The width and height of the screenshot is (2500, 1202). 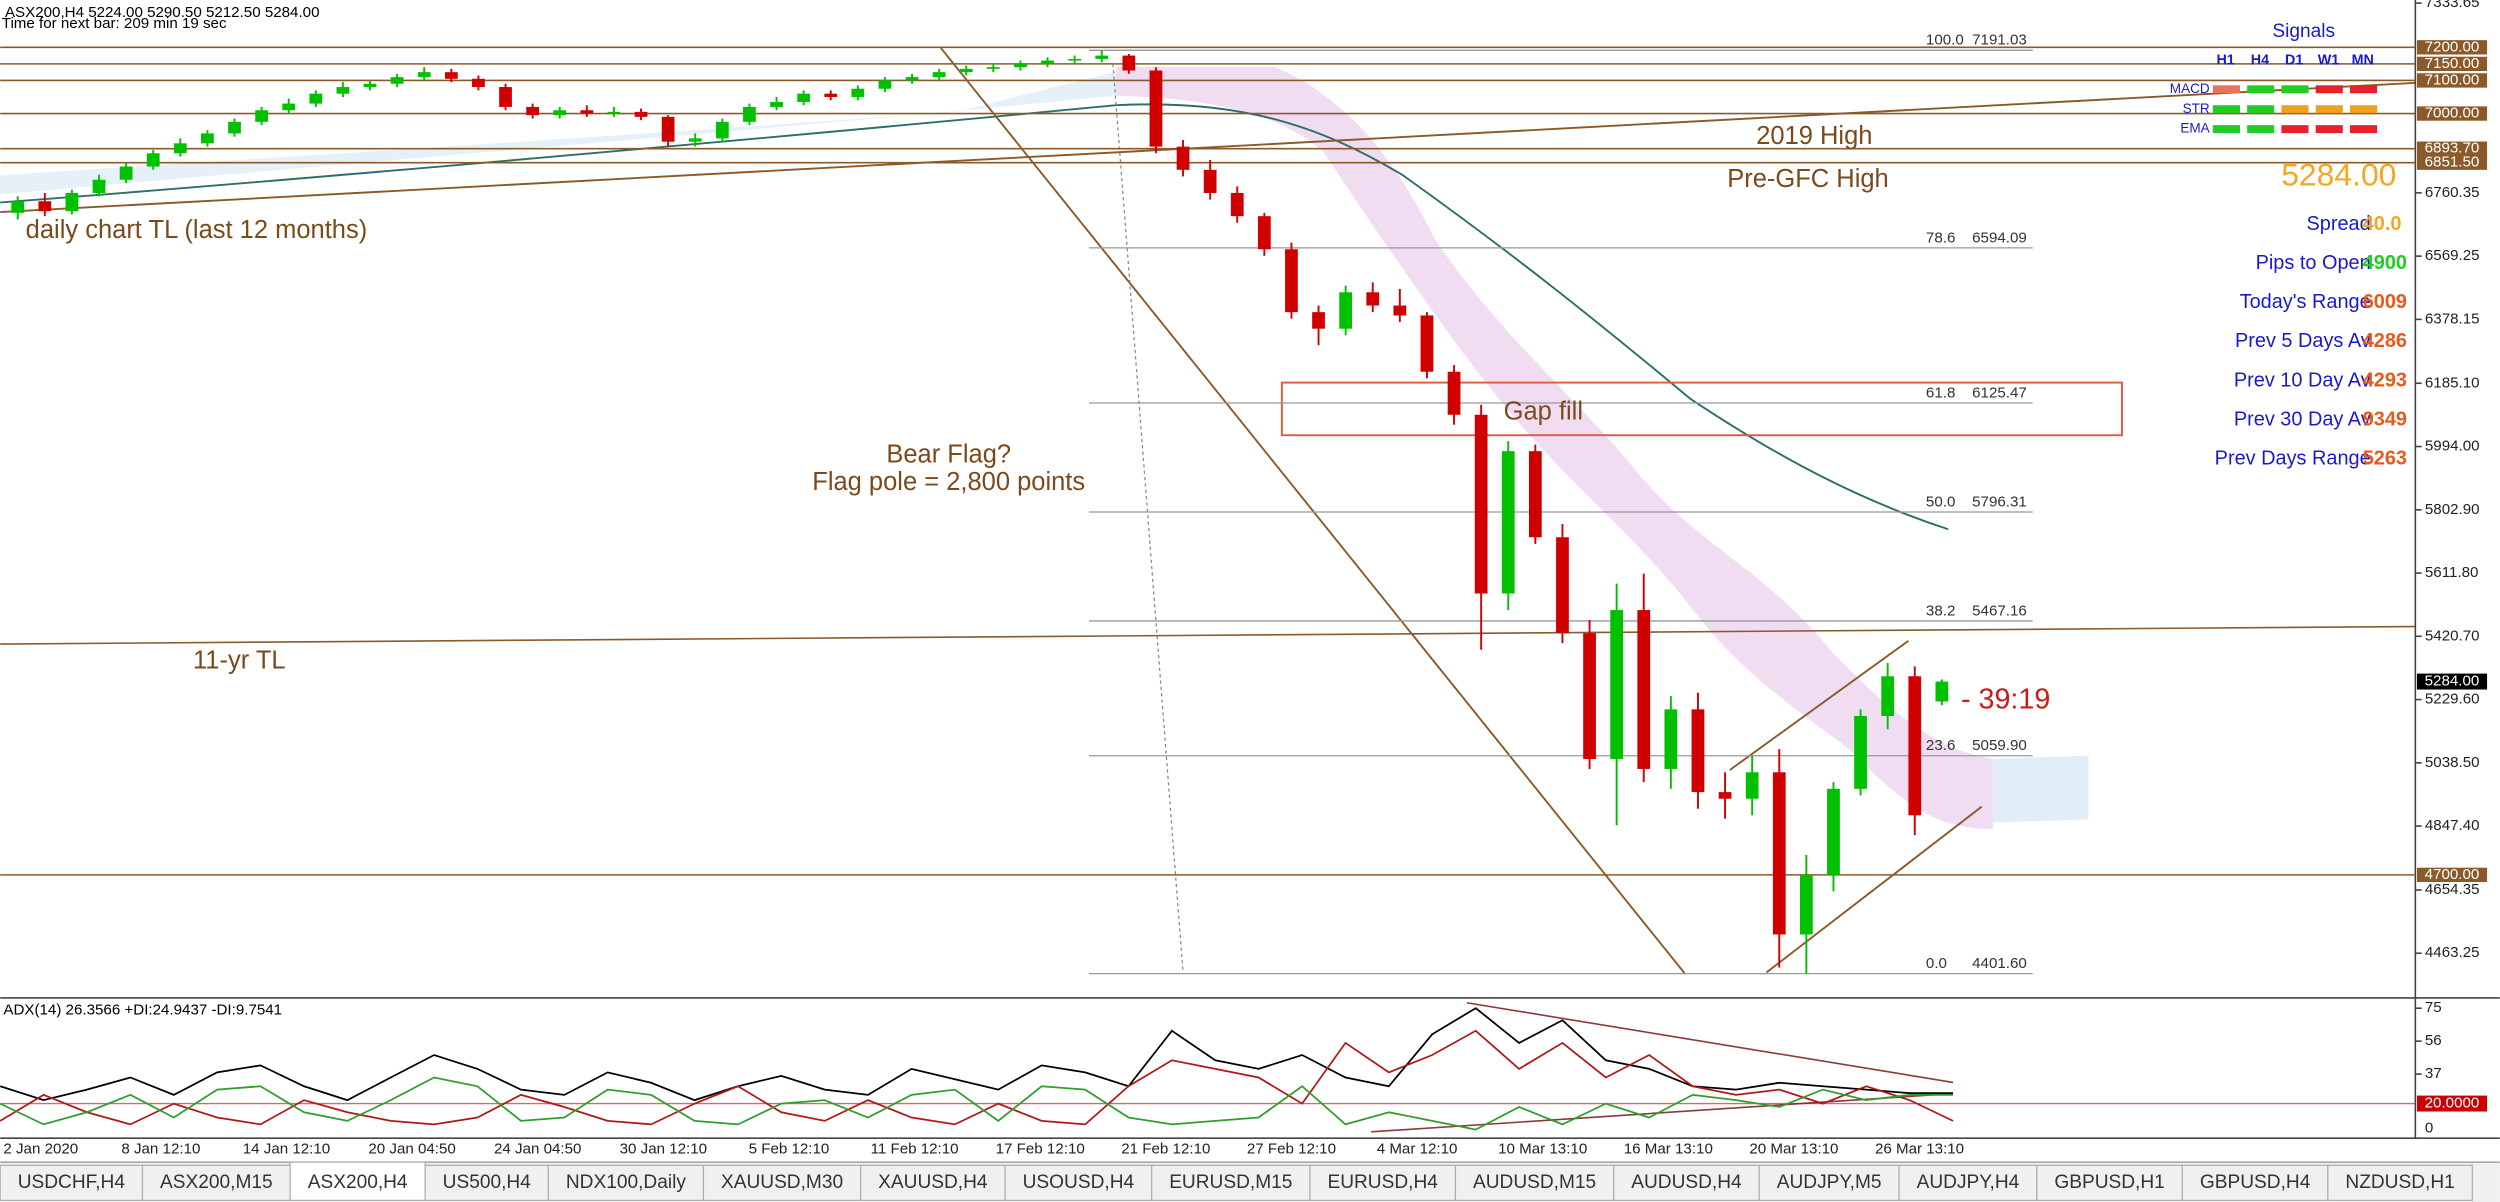 What do you see at coordinates (1945, 40) in the screenshot?
I see `fib-level: 100.0` at bounding box center [1945, 40].